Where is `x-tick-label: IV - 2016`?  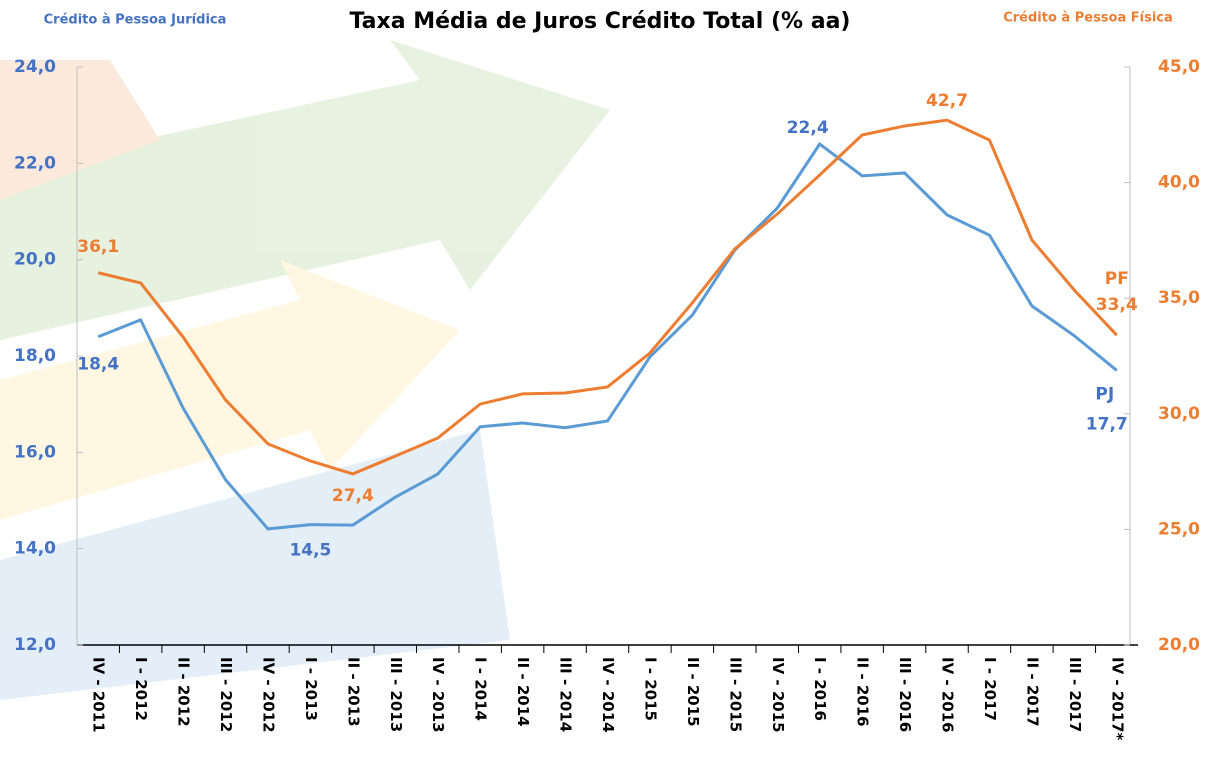
x-tick-label: IV - 2016 is located at coordinates (948, 695).